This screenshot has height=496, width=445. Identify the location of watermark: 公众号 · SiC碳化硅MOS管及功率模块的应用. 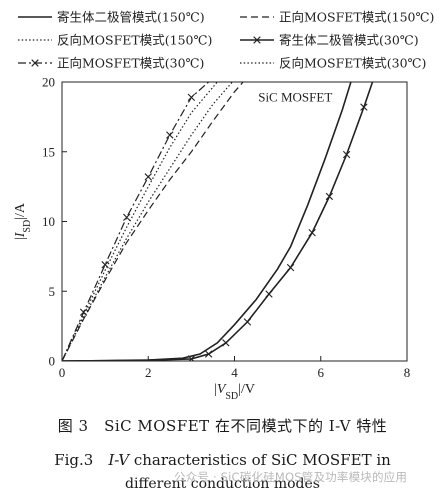
(291, 477).